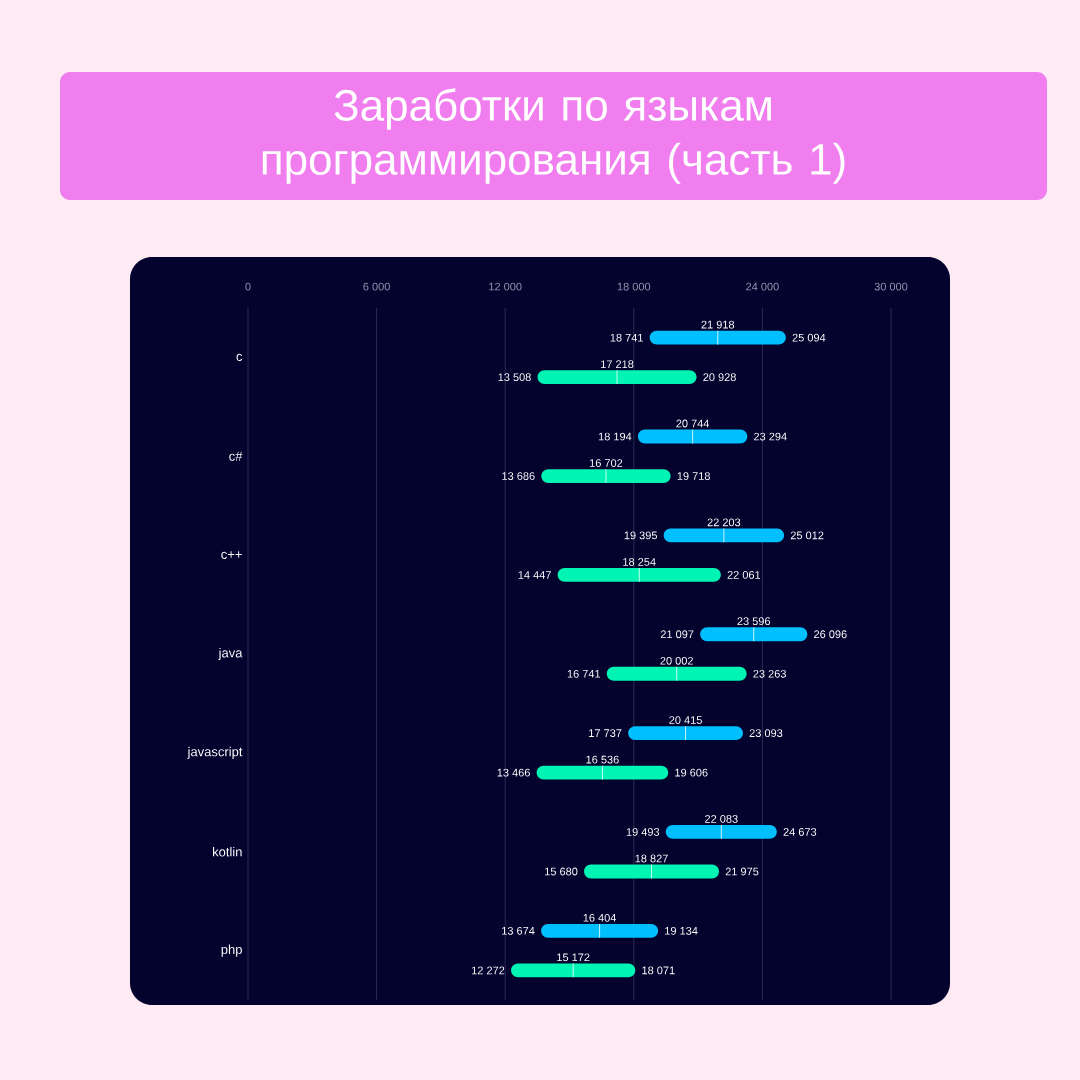 This screenshot has width=1080, height=1080. Describe the element at coordinates (677, 634) in the screenshot. I see `annotation: 21 097` at that location.